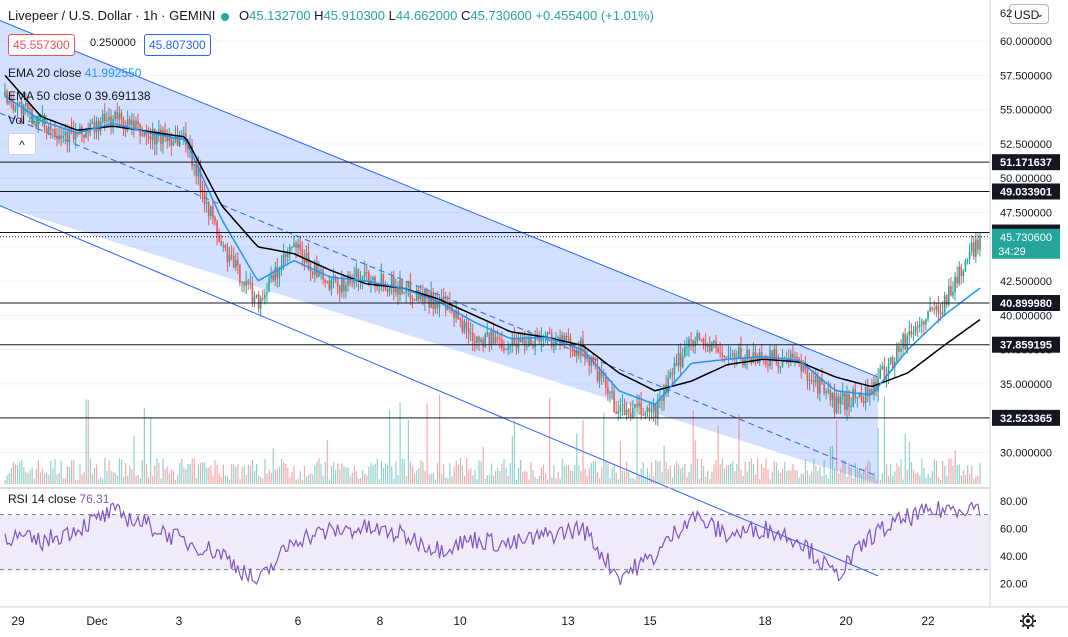  What do you see at coordinates (112, 15) in the screenshot?
I see `symbol-title: Livepeer / U.S. Dollar · 1h · GEMINI` at bounding box center [112, 15].